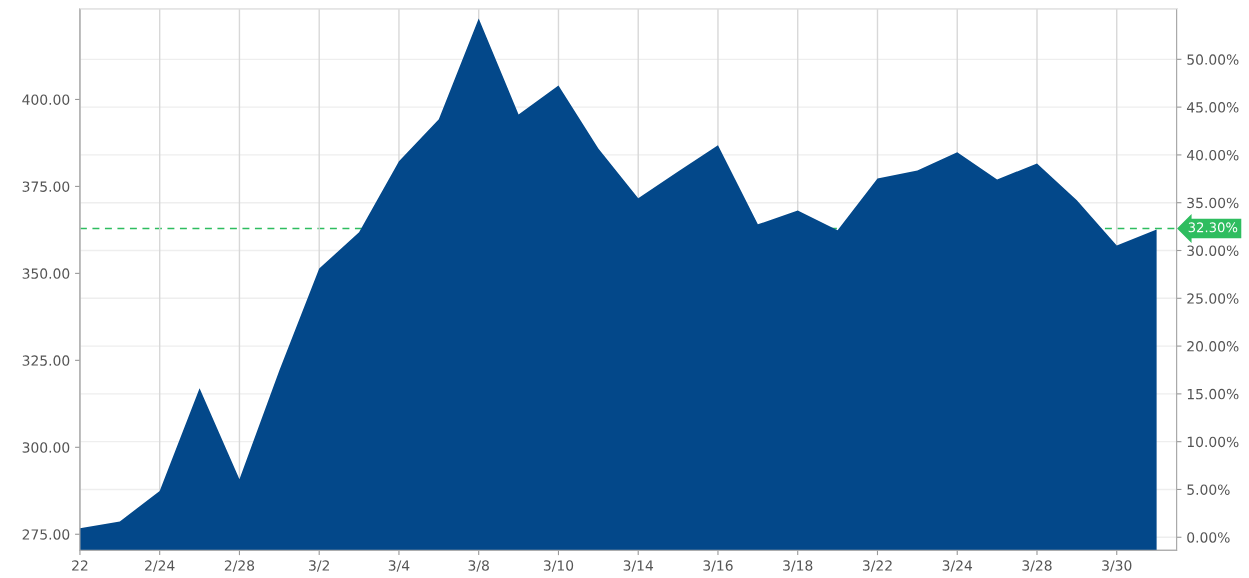  I want to click on y-tick-label: 300.00, so click(46, 447).